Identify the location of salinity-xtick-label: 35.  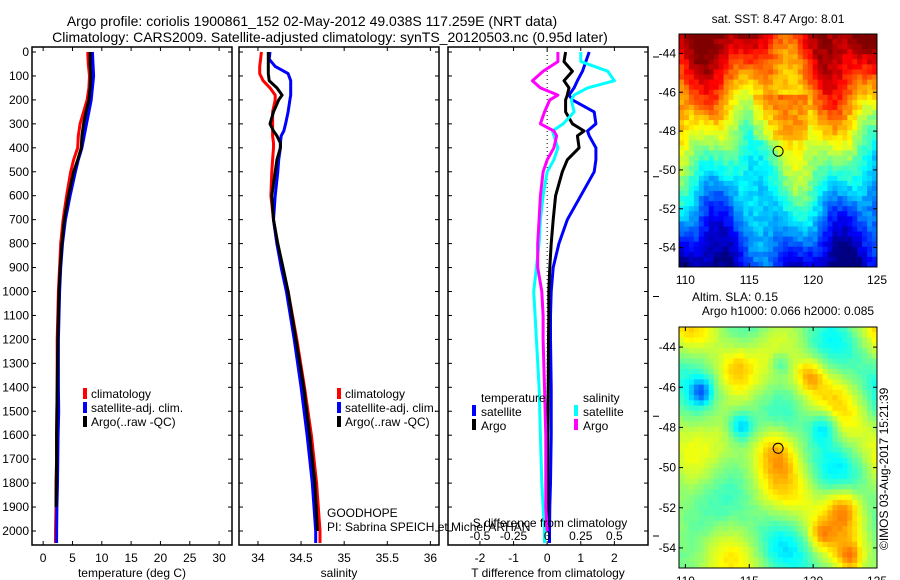
(344, 558).